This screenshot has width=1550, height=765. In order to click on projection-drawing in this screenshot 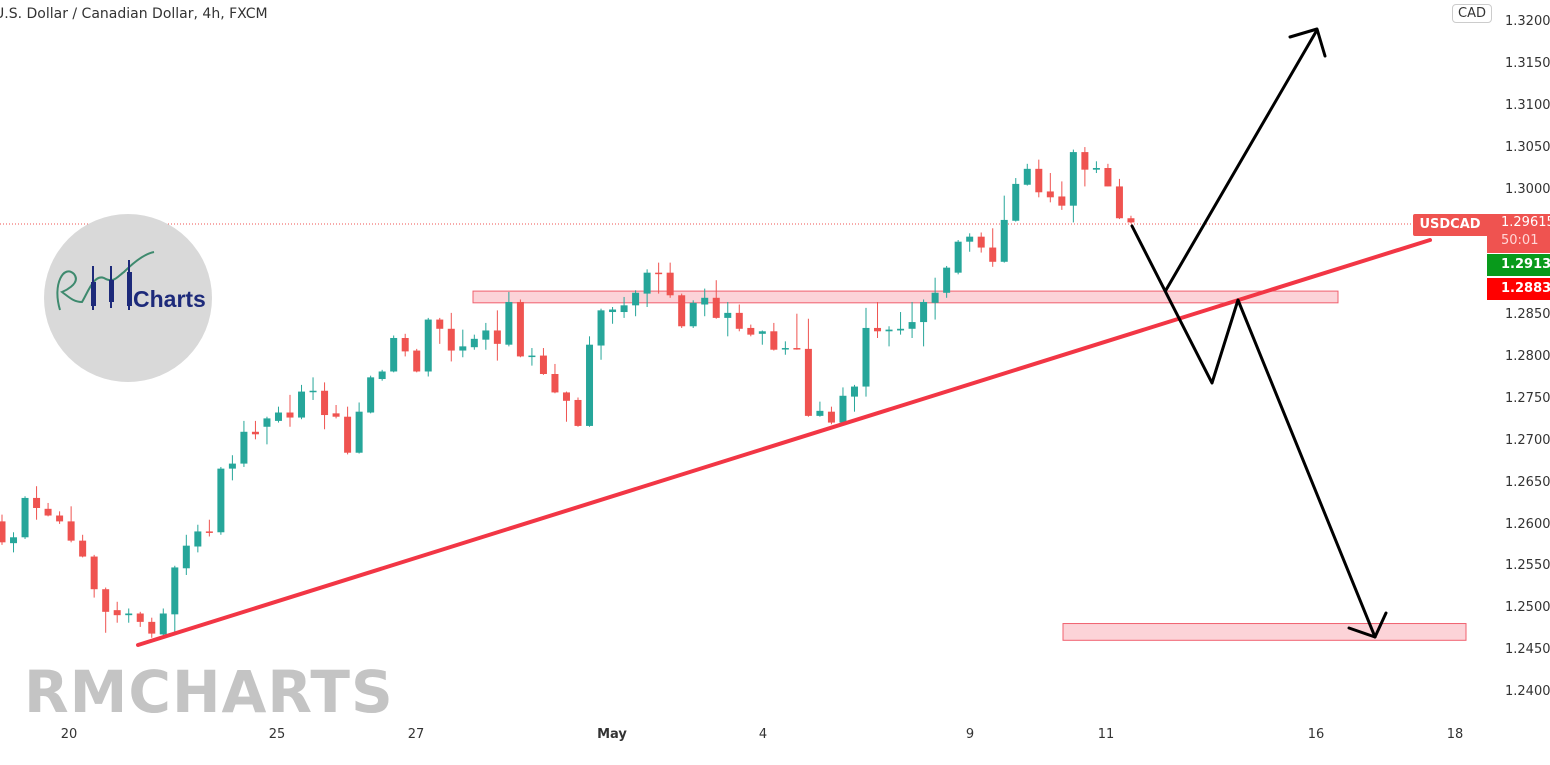, I will do `click(1259, 333)`.